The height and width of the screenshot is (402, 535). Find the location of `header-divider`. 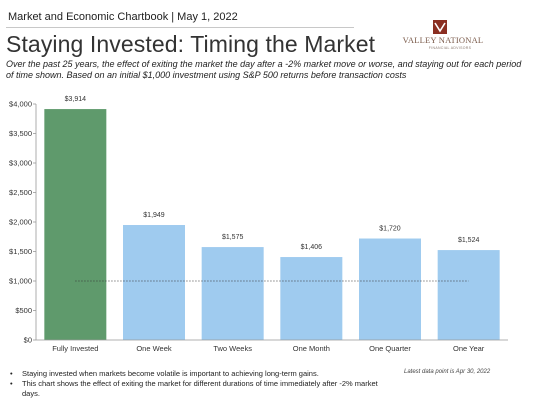

header-divider is located at coordinates (180, 27).